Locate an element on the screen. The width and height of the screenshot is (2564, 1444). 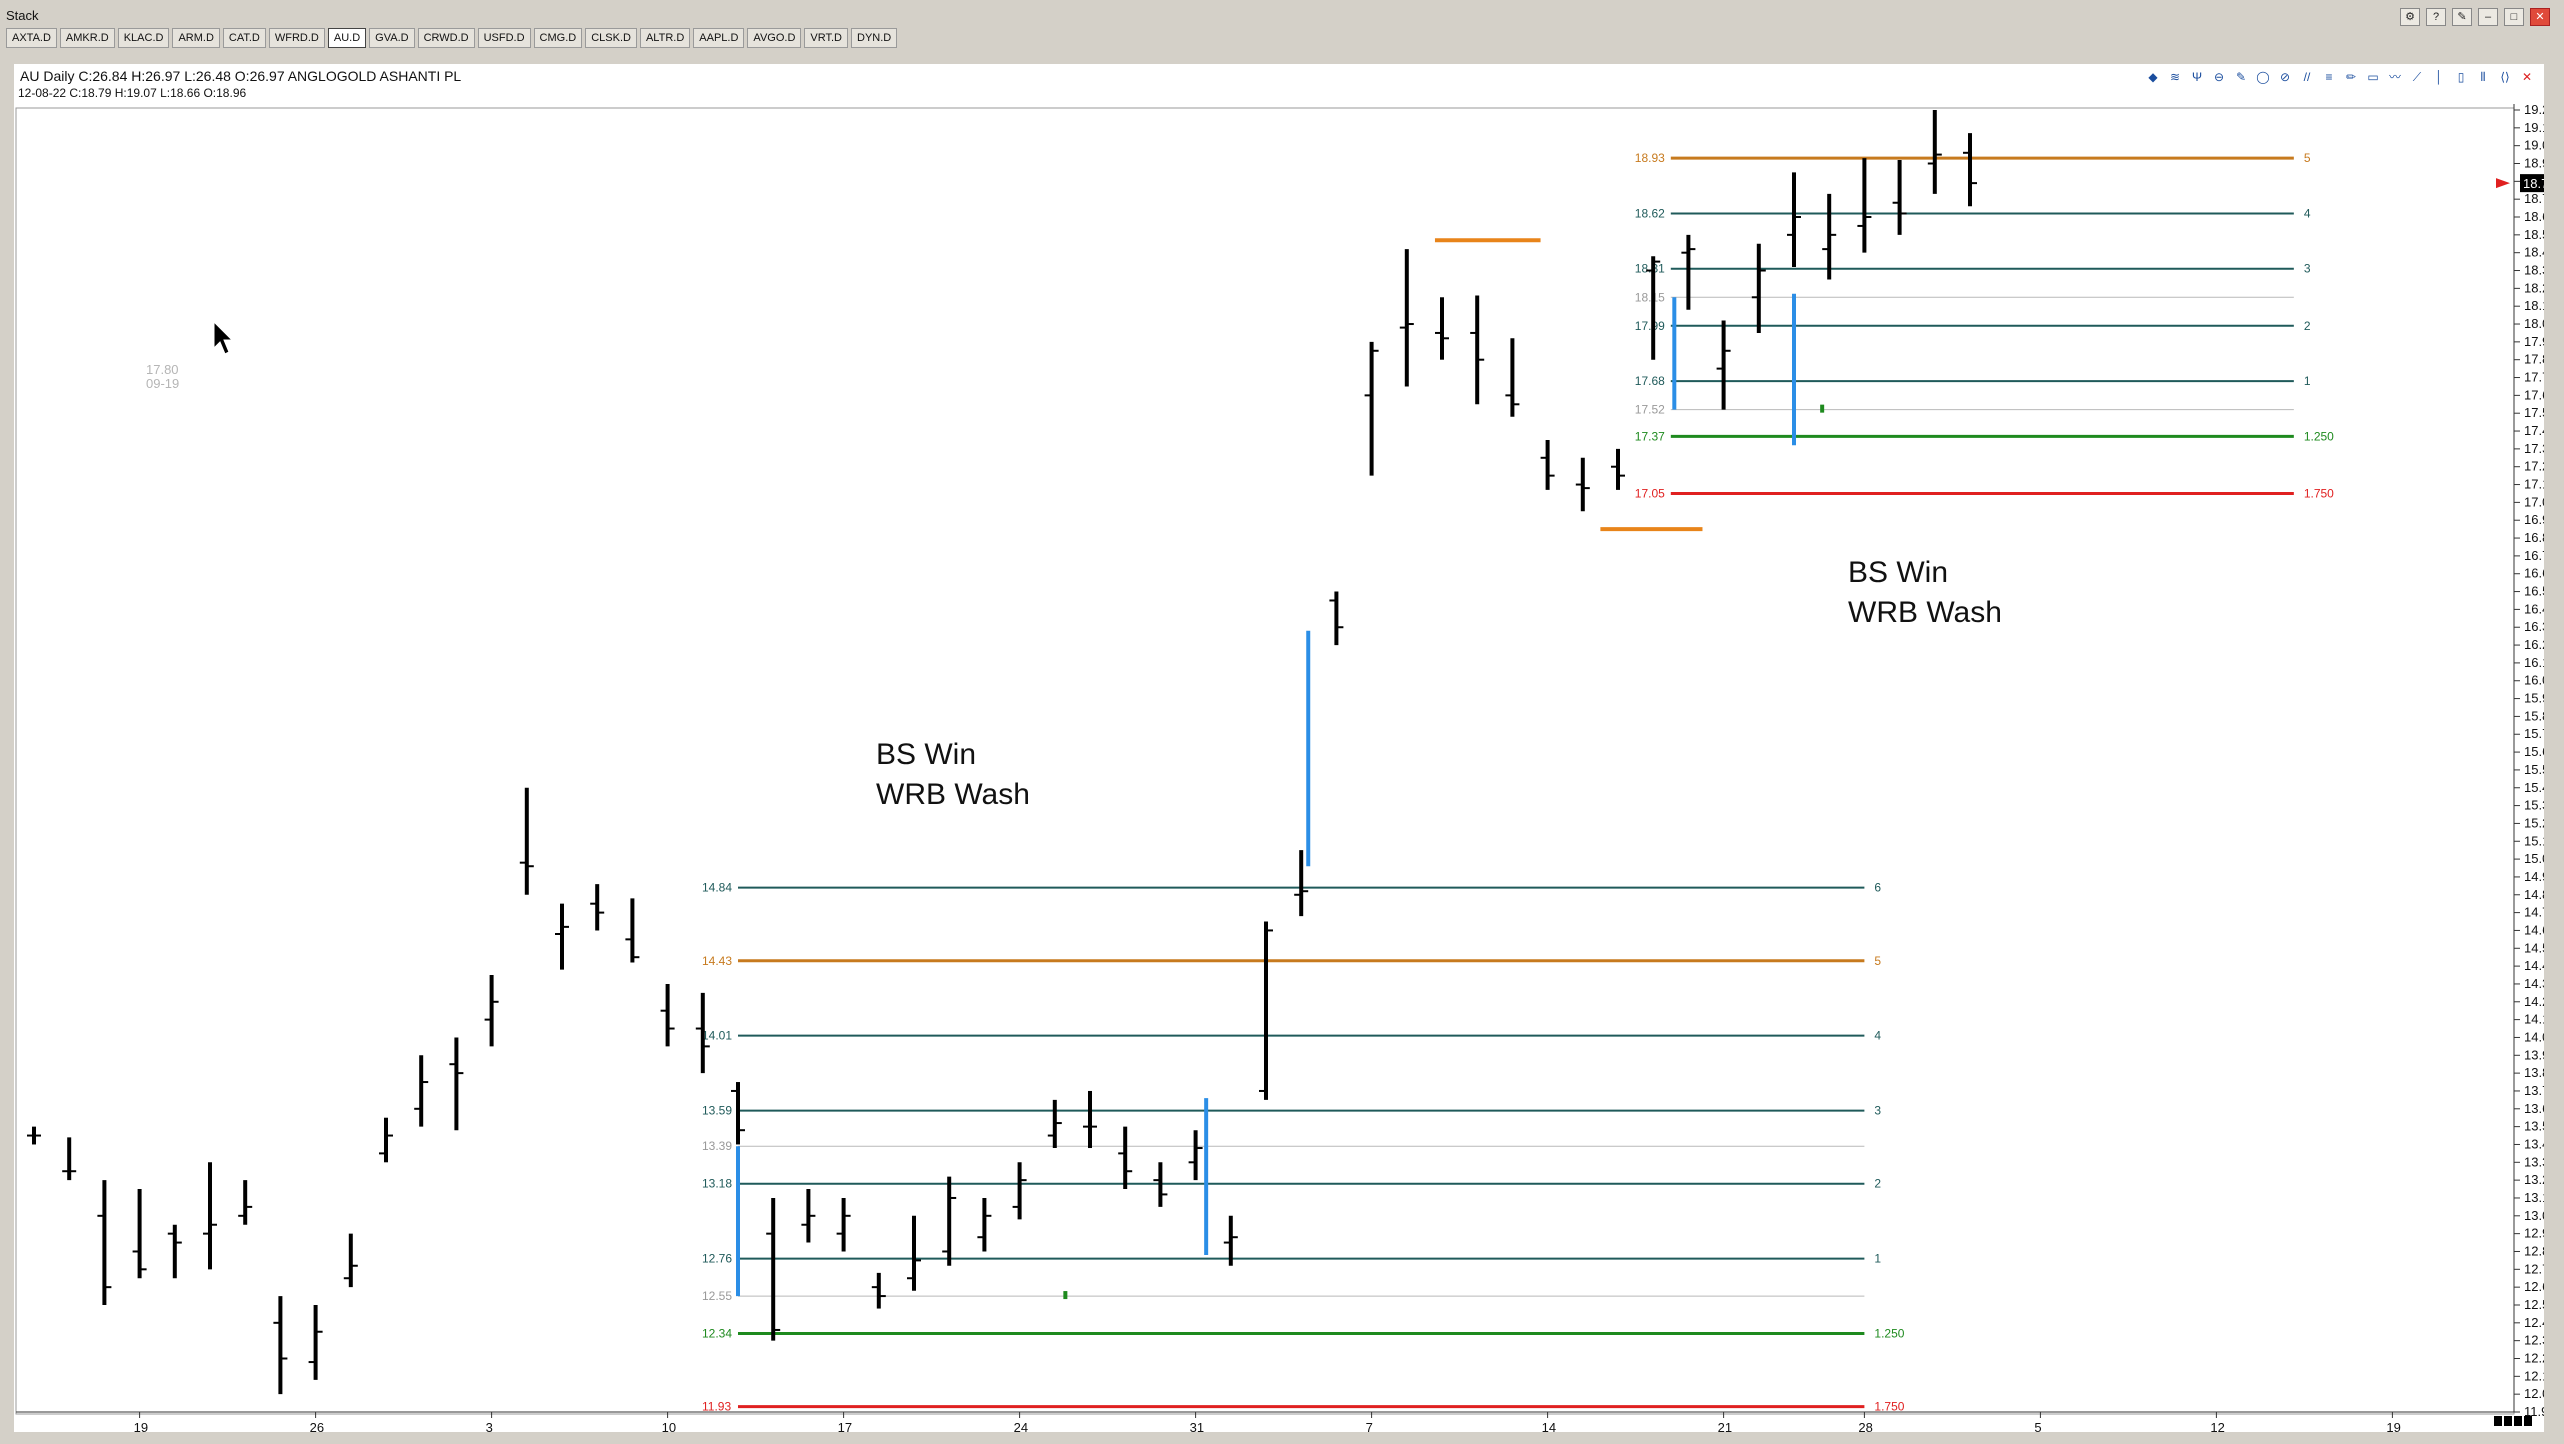
price-level-label: 18.62 is located at coordinates (1650, 213).